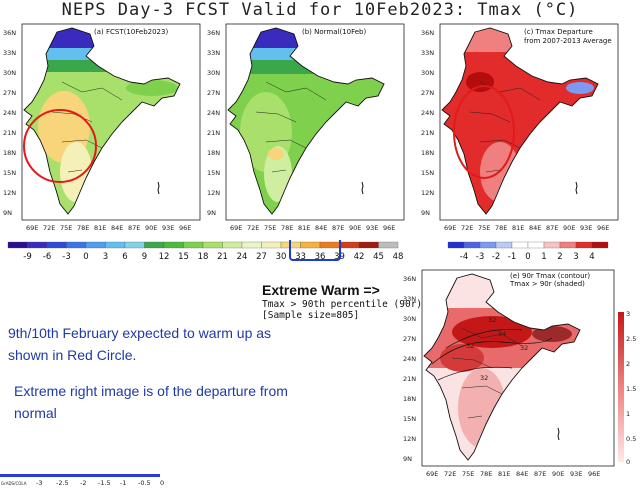 The width and height of the screenshot is (640, 490). What do you see at coordinates (631, 439) in the screenshot?
I see `svg-text: 0.5` at bounding box center [631, 439].